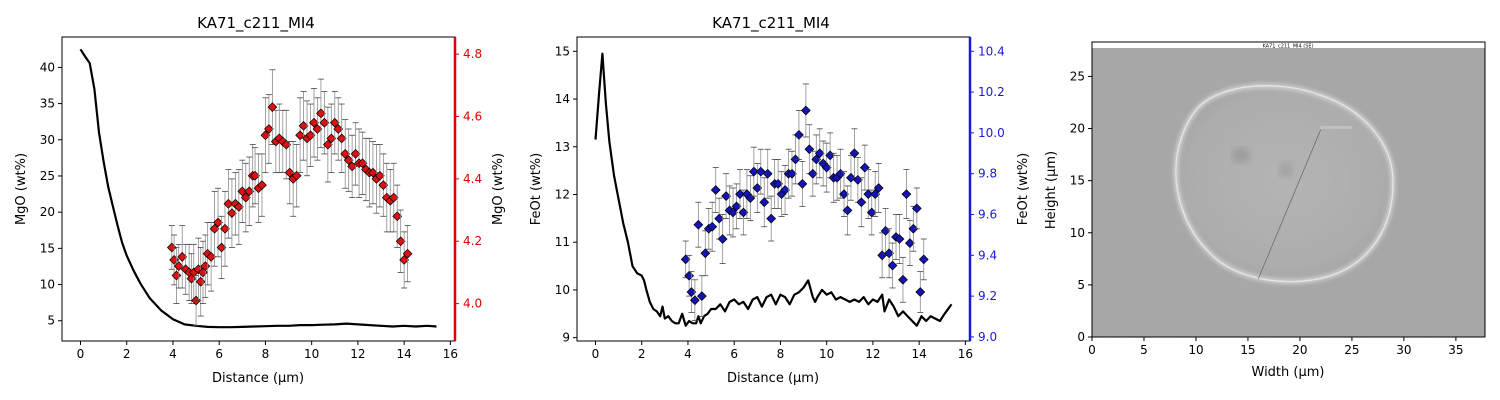  I want to click on feo-ytick-left-label: 10, so click(562, 290).